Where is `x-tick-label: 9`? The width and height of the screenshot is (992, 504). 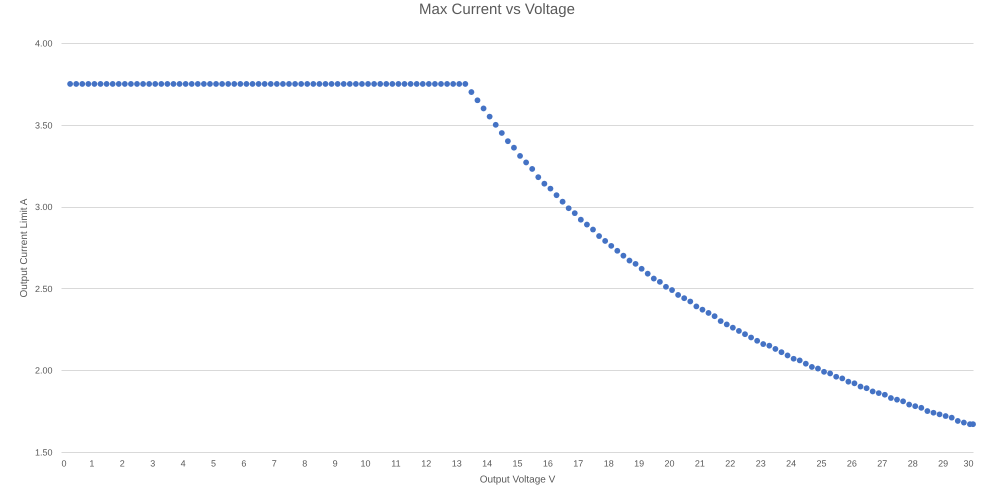 x-tick-label: 9 is located at coordinates (335, 463).